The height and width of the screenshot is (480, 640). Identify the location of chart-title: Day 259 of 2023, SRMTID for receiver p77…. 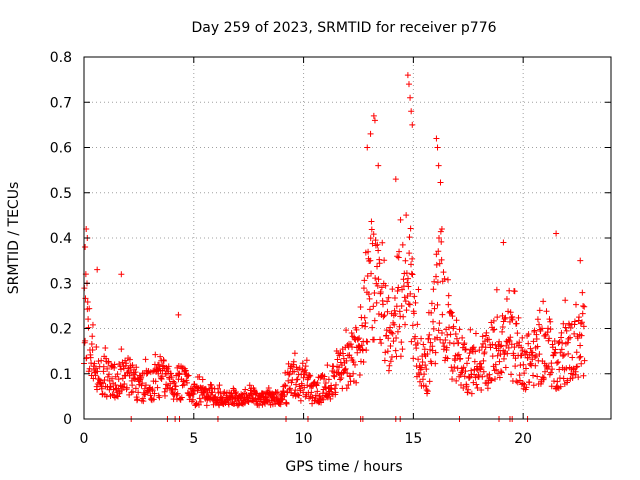
(343, 28).